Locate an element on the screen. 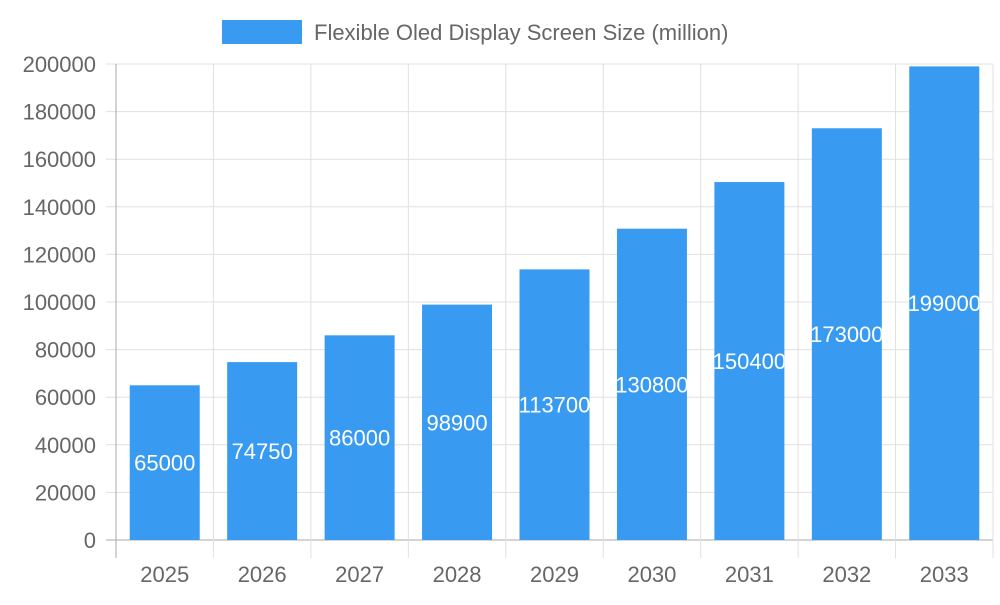  y-tick-label: 120000 is located at coordinates (59, 254).